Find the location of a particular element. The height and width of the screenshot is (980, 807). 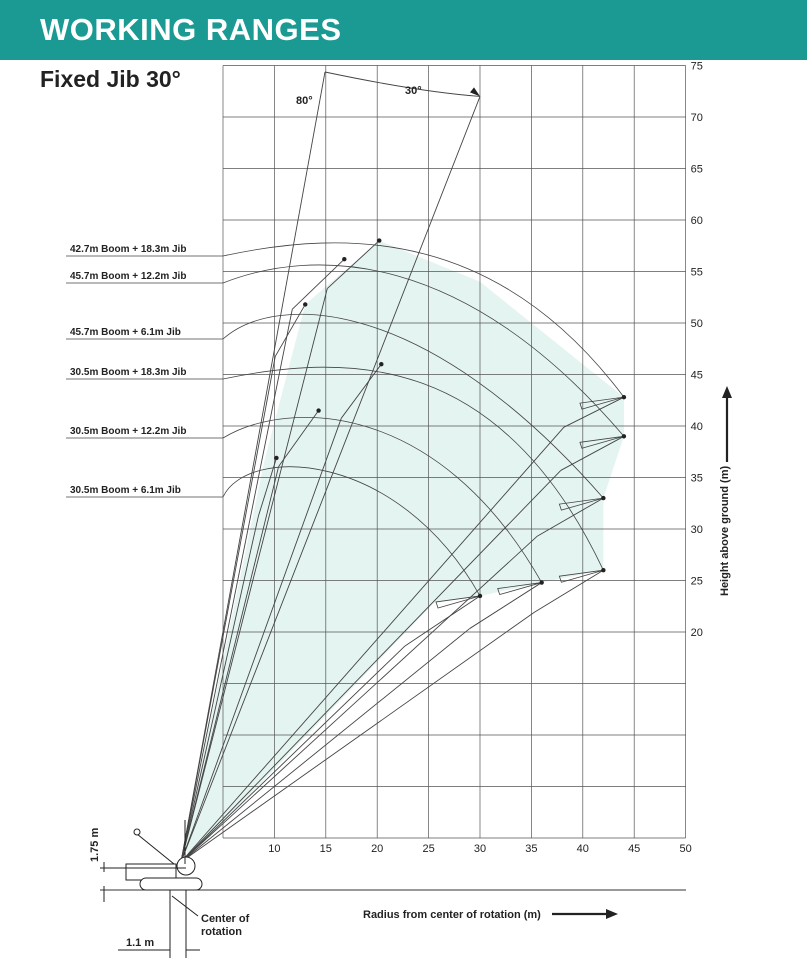

y-tick-label: 50 is located at coordinates (697, 324).